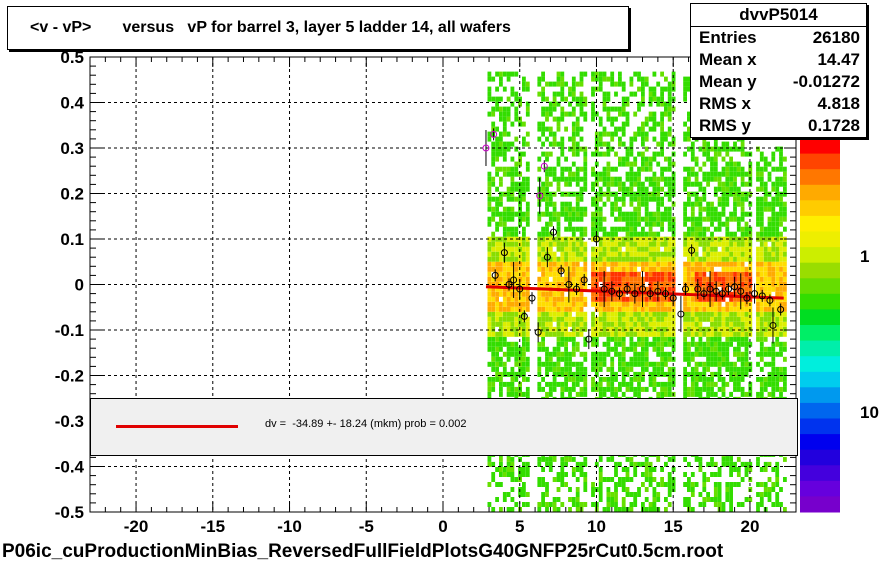  What do you see at coordinates (673, 298) in the screenshot?
I see `profile-point` at bounding box center [673, 298].